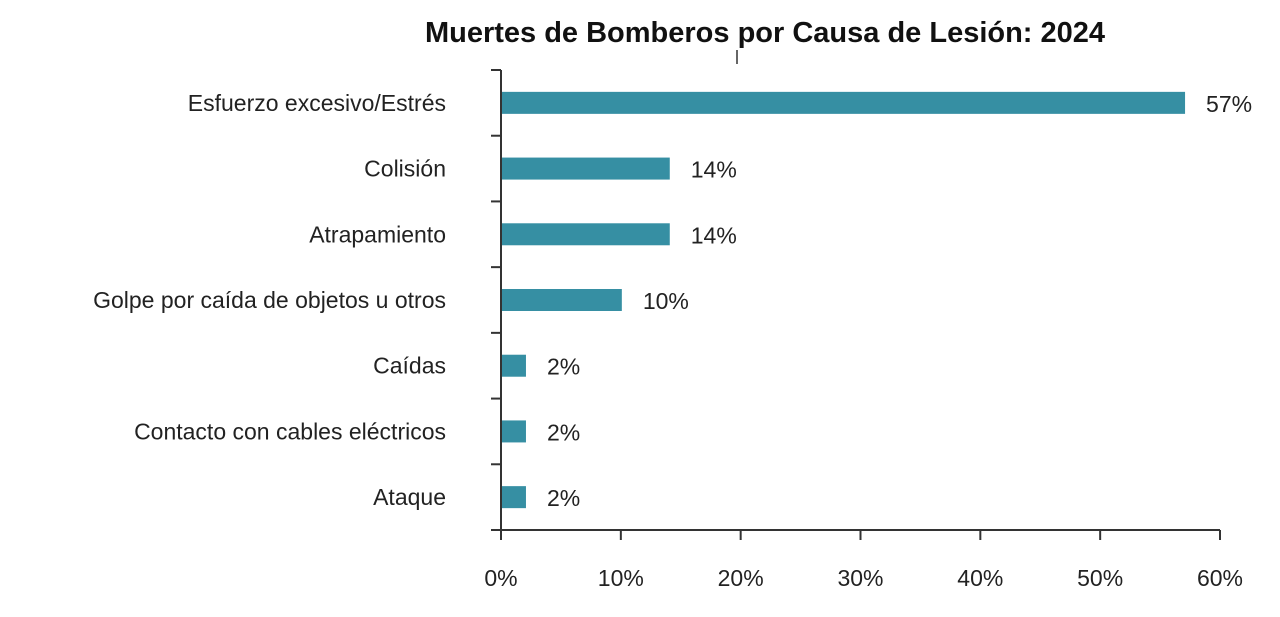 This screenshot has height=617, width=1280. Describe the element at coordinates (317, 103) in the screenshot. I see `category-label: Esfuerzo excesivo/Estrés` at that location.